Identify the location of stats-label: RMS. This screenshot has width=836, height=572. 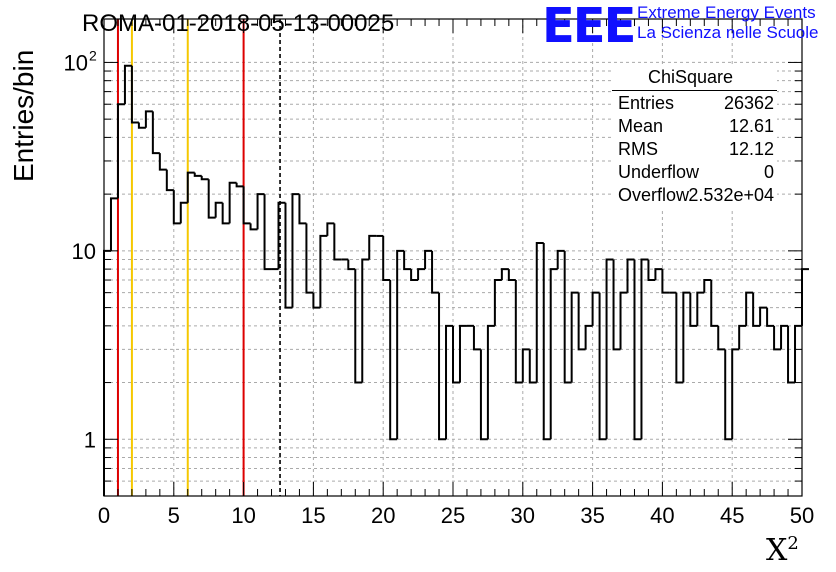
(638, 149).